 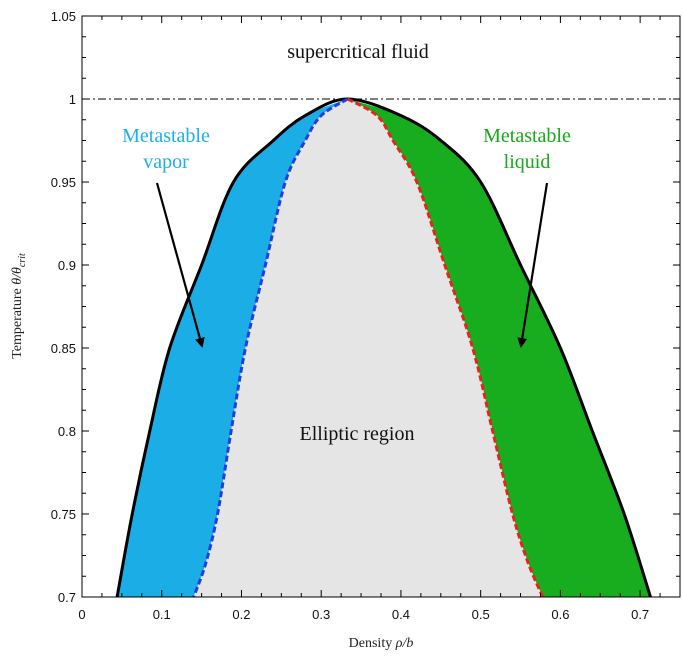 What do you see at coordinates (481, 614) in the screenshot?
I see `x-tick-label: 0.5` at bounding box center [481, 614].